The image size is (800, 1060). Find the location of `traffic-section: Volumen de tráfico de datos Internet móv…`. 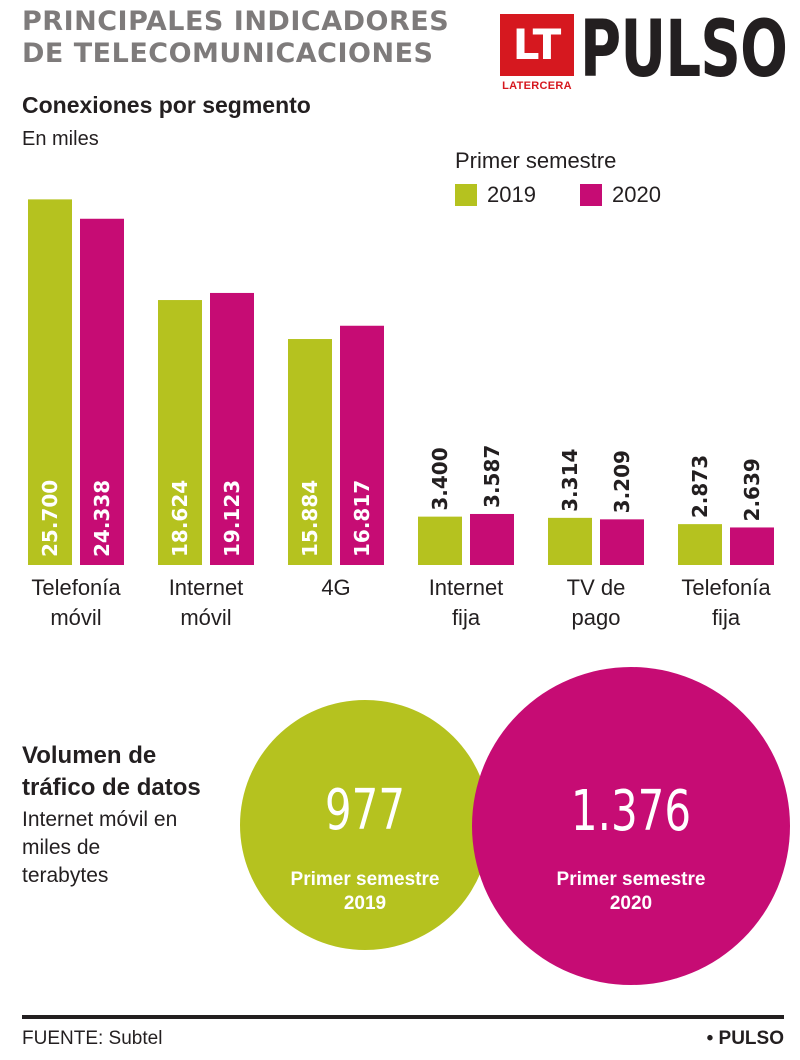

traffic-section: Volumen de tráfico de datos Internet móv… is located at coordinates (127, 815).